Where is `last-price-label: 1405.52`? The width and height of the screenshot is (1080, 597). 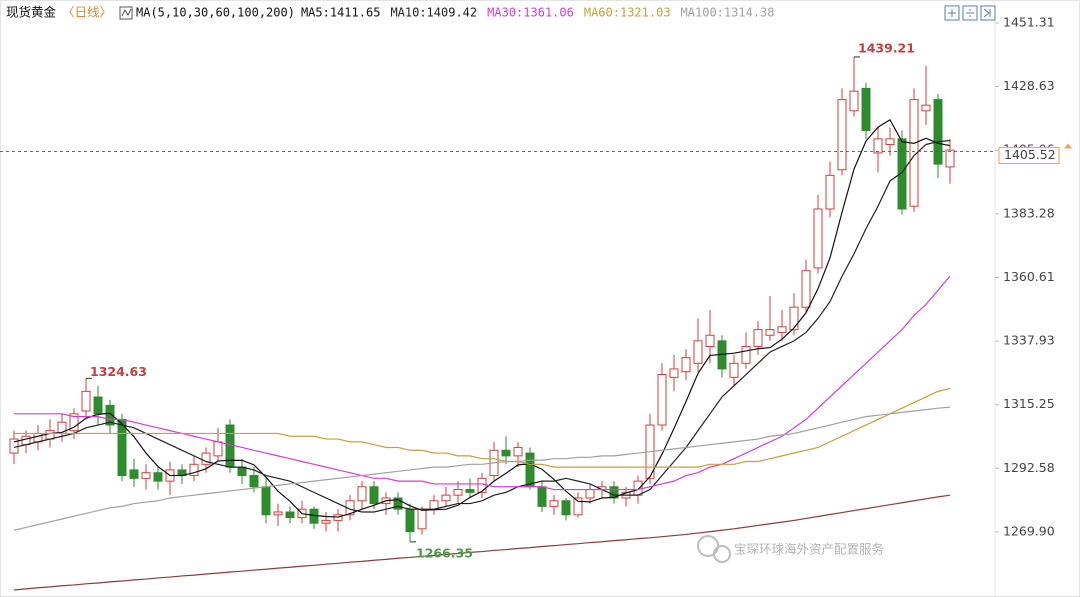 last-price-label: 1405.52 is located at coordinates (1030, 154).